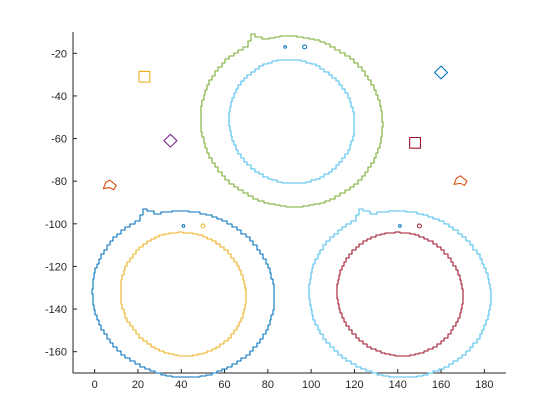 This screenshot has height=420, width=560. What do you see at coordinates (56, 267) in the screenshot?
I see `y-tick-label: -120` at bounding box center [56, 267].